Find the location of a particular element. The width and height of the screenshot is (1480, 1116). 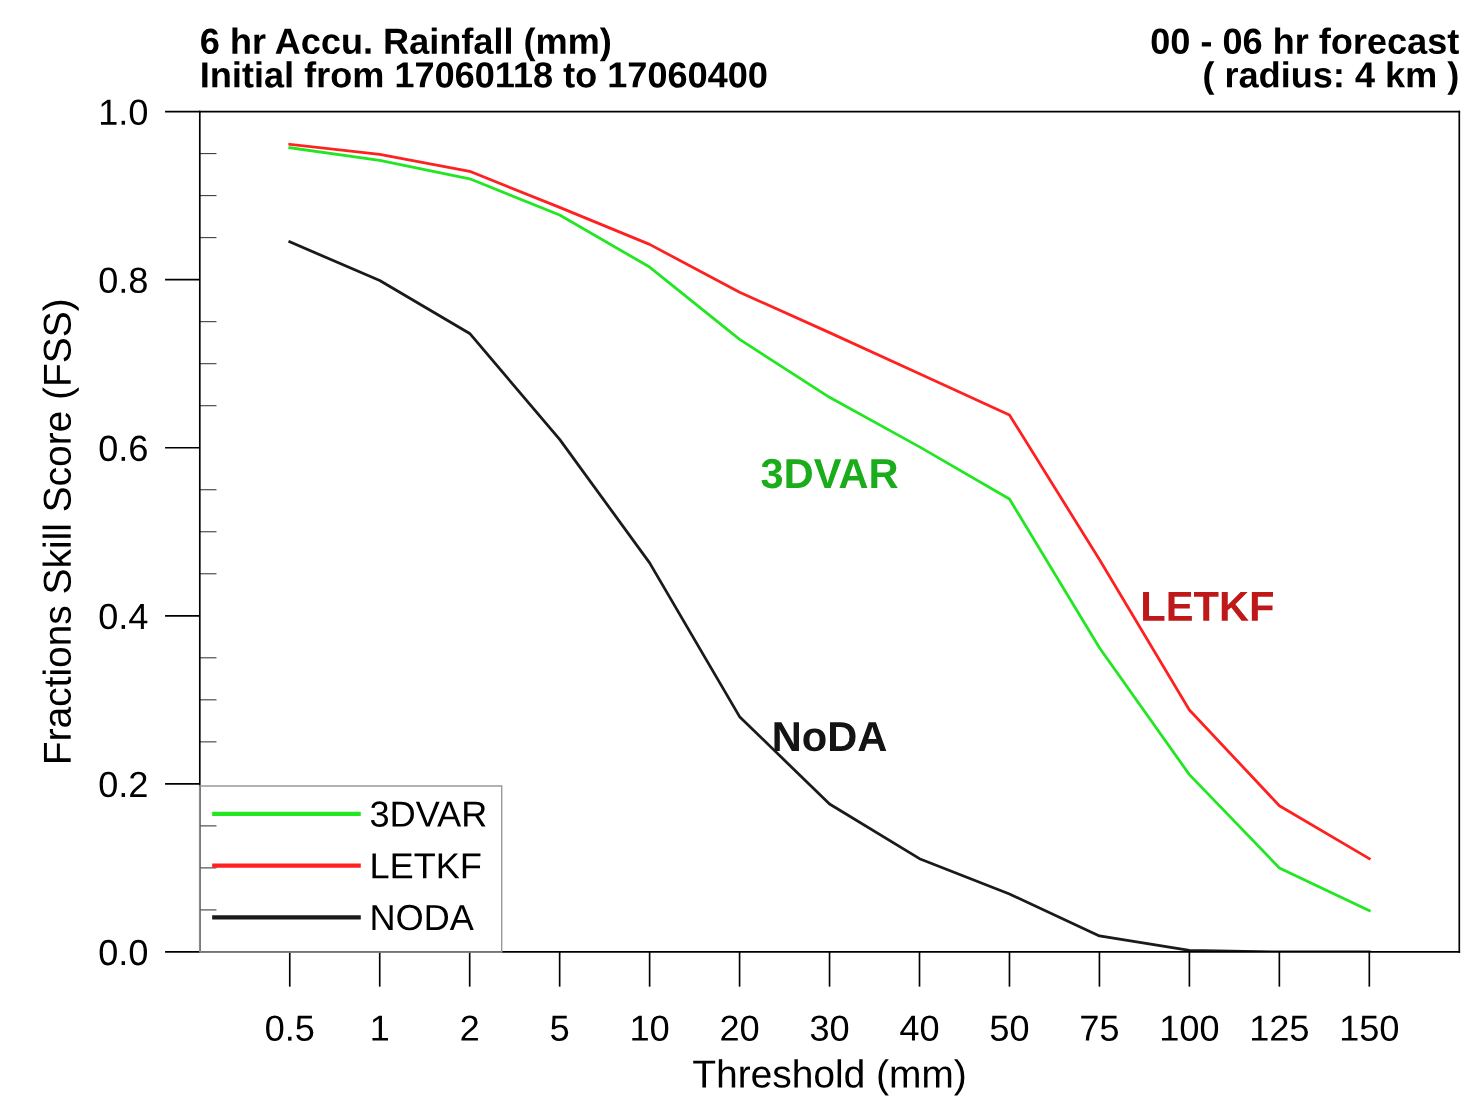

legend-label: LETKF is located at coordinates (426, 866).